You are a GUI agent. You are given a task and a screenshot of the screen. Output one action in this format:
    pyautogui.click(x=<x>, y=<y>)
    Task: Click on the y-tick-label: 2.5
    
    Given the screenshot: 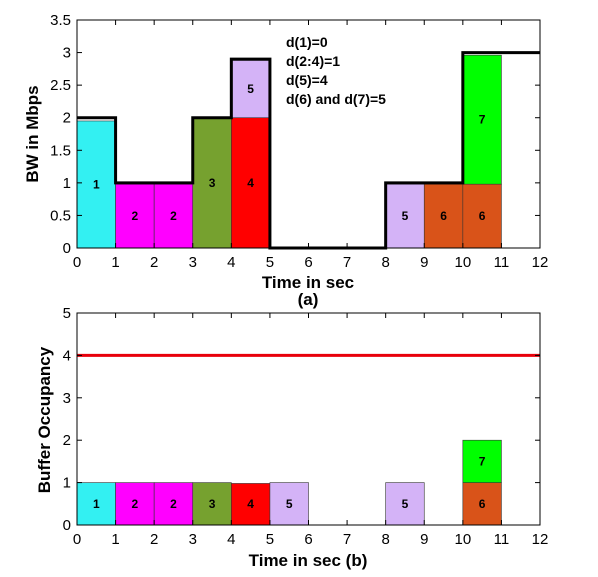 What is the action you would take?
    pyautogui.click(x=60, y=85)
    